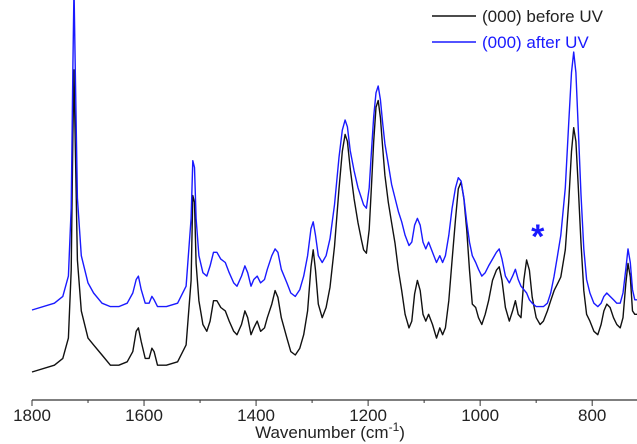 The width and height of the screenshot is (637, 444). What do you see at coordinates (32, 415) in the screenshot?
I see `x-tick-label: 1800` at bounding box center [32, 415].